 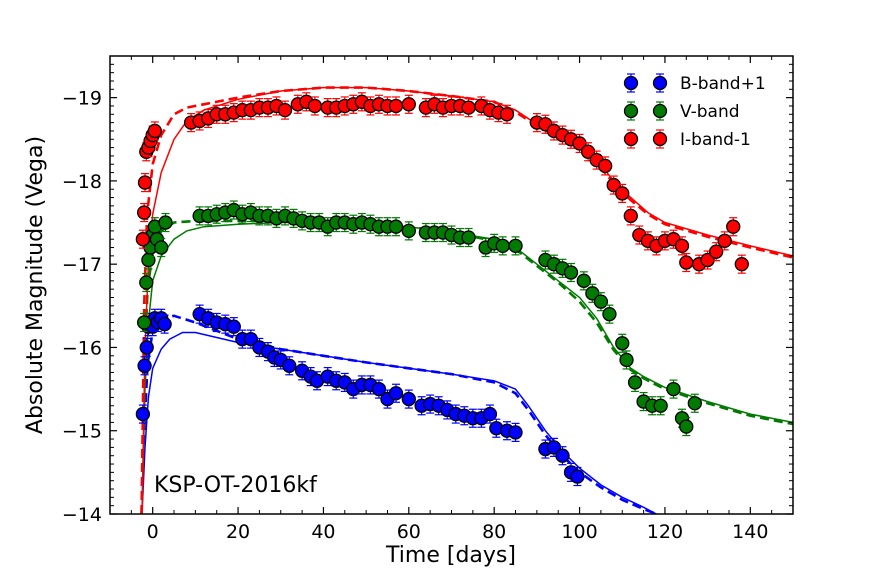 I want to click on y-tick-label: −15, so click(x=82, y=432).